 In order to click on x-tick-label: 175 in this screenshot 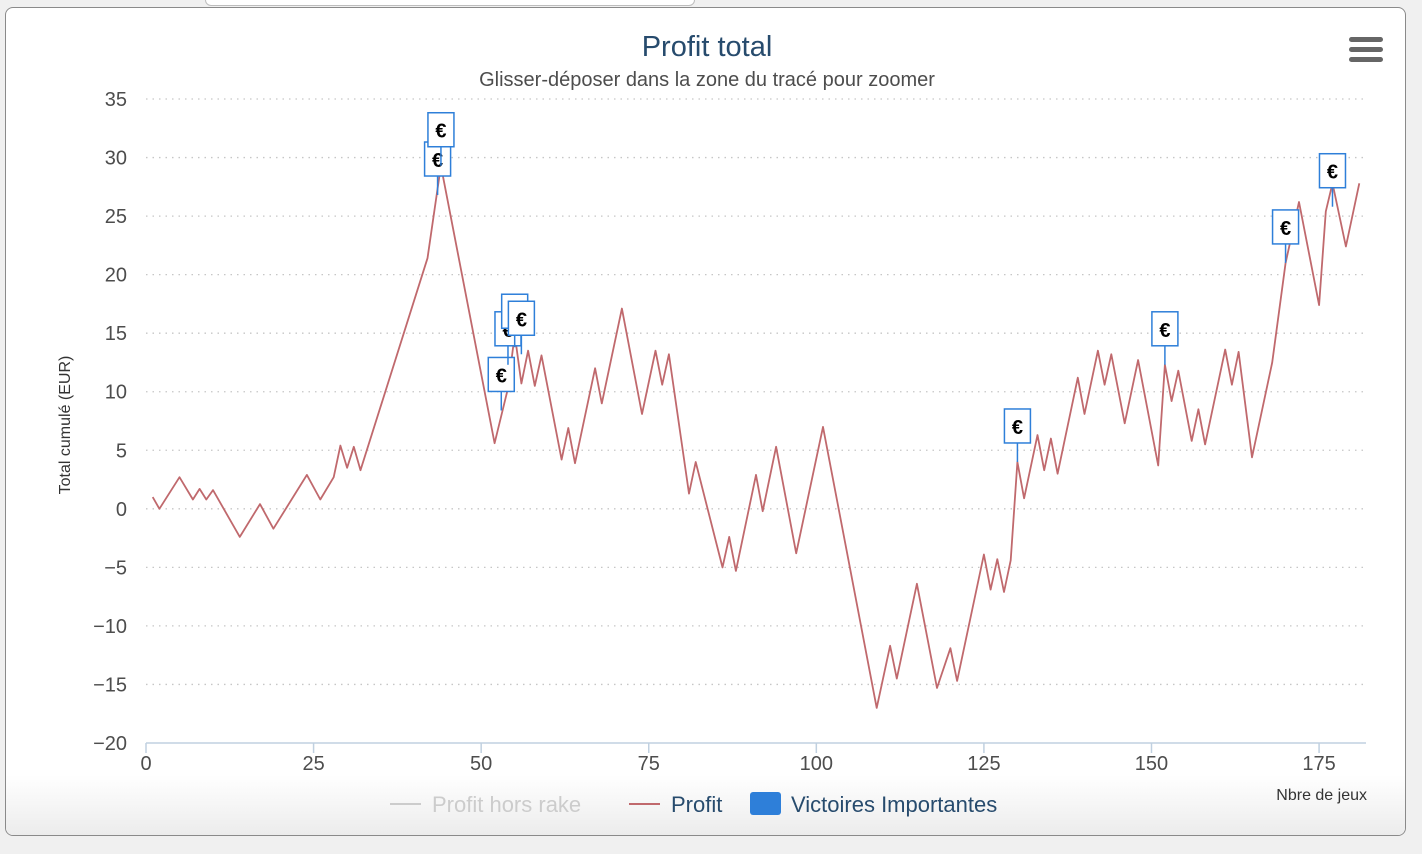, I will do `click(1318, 764)`.